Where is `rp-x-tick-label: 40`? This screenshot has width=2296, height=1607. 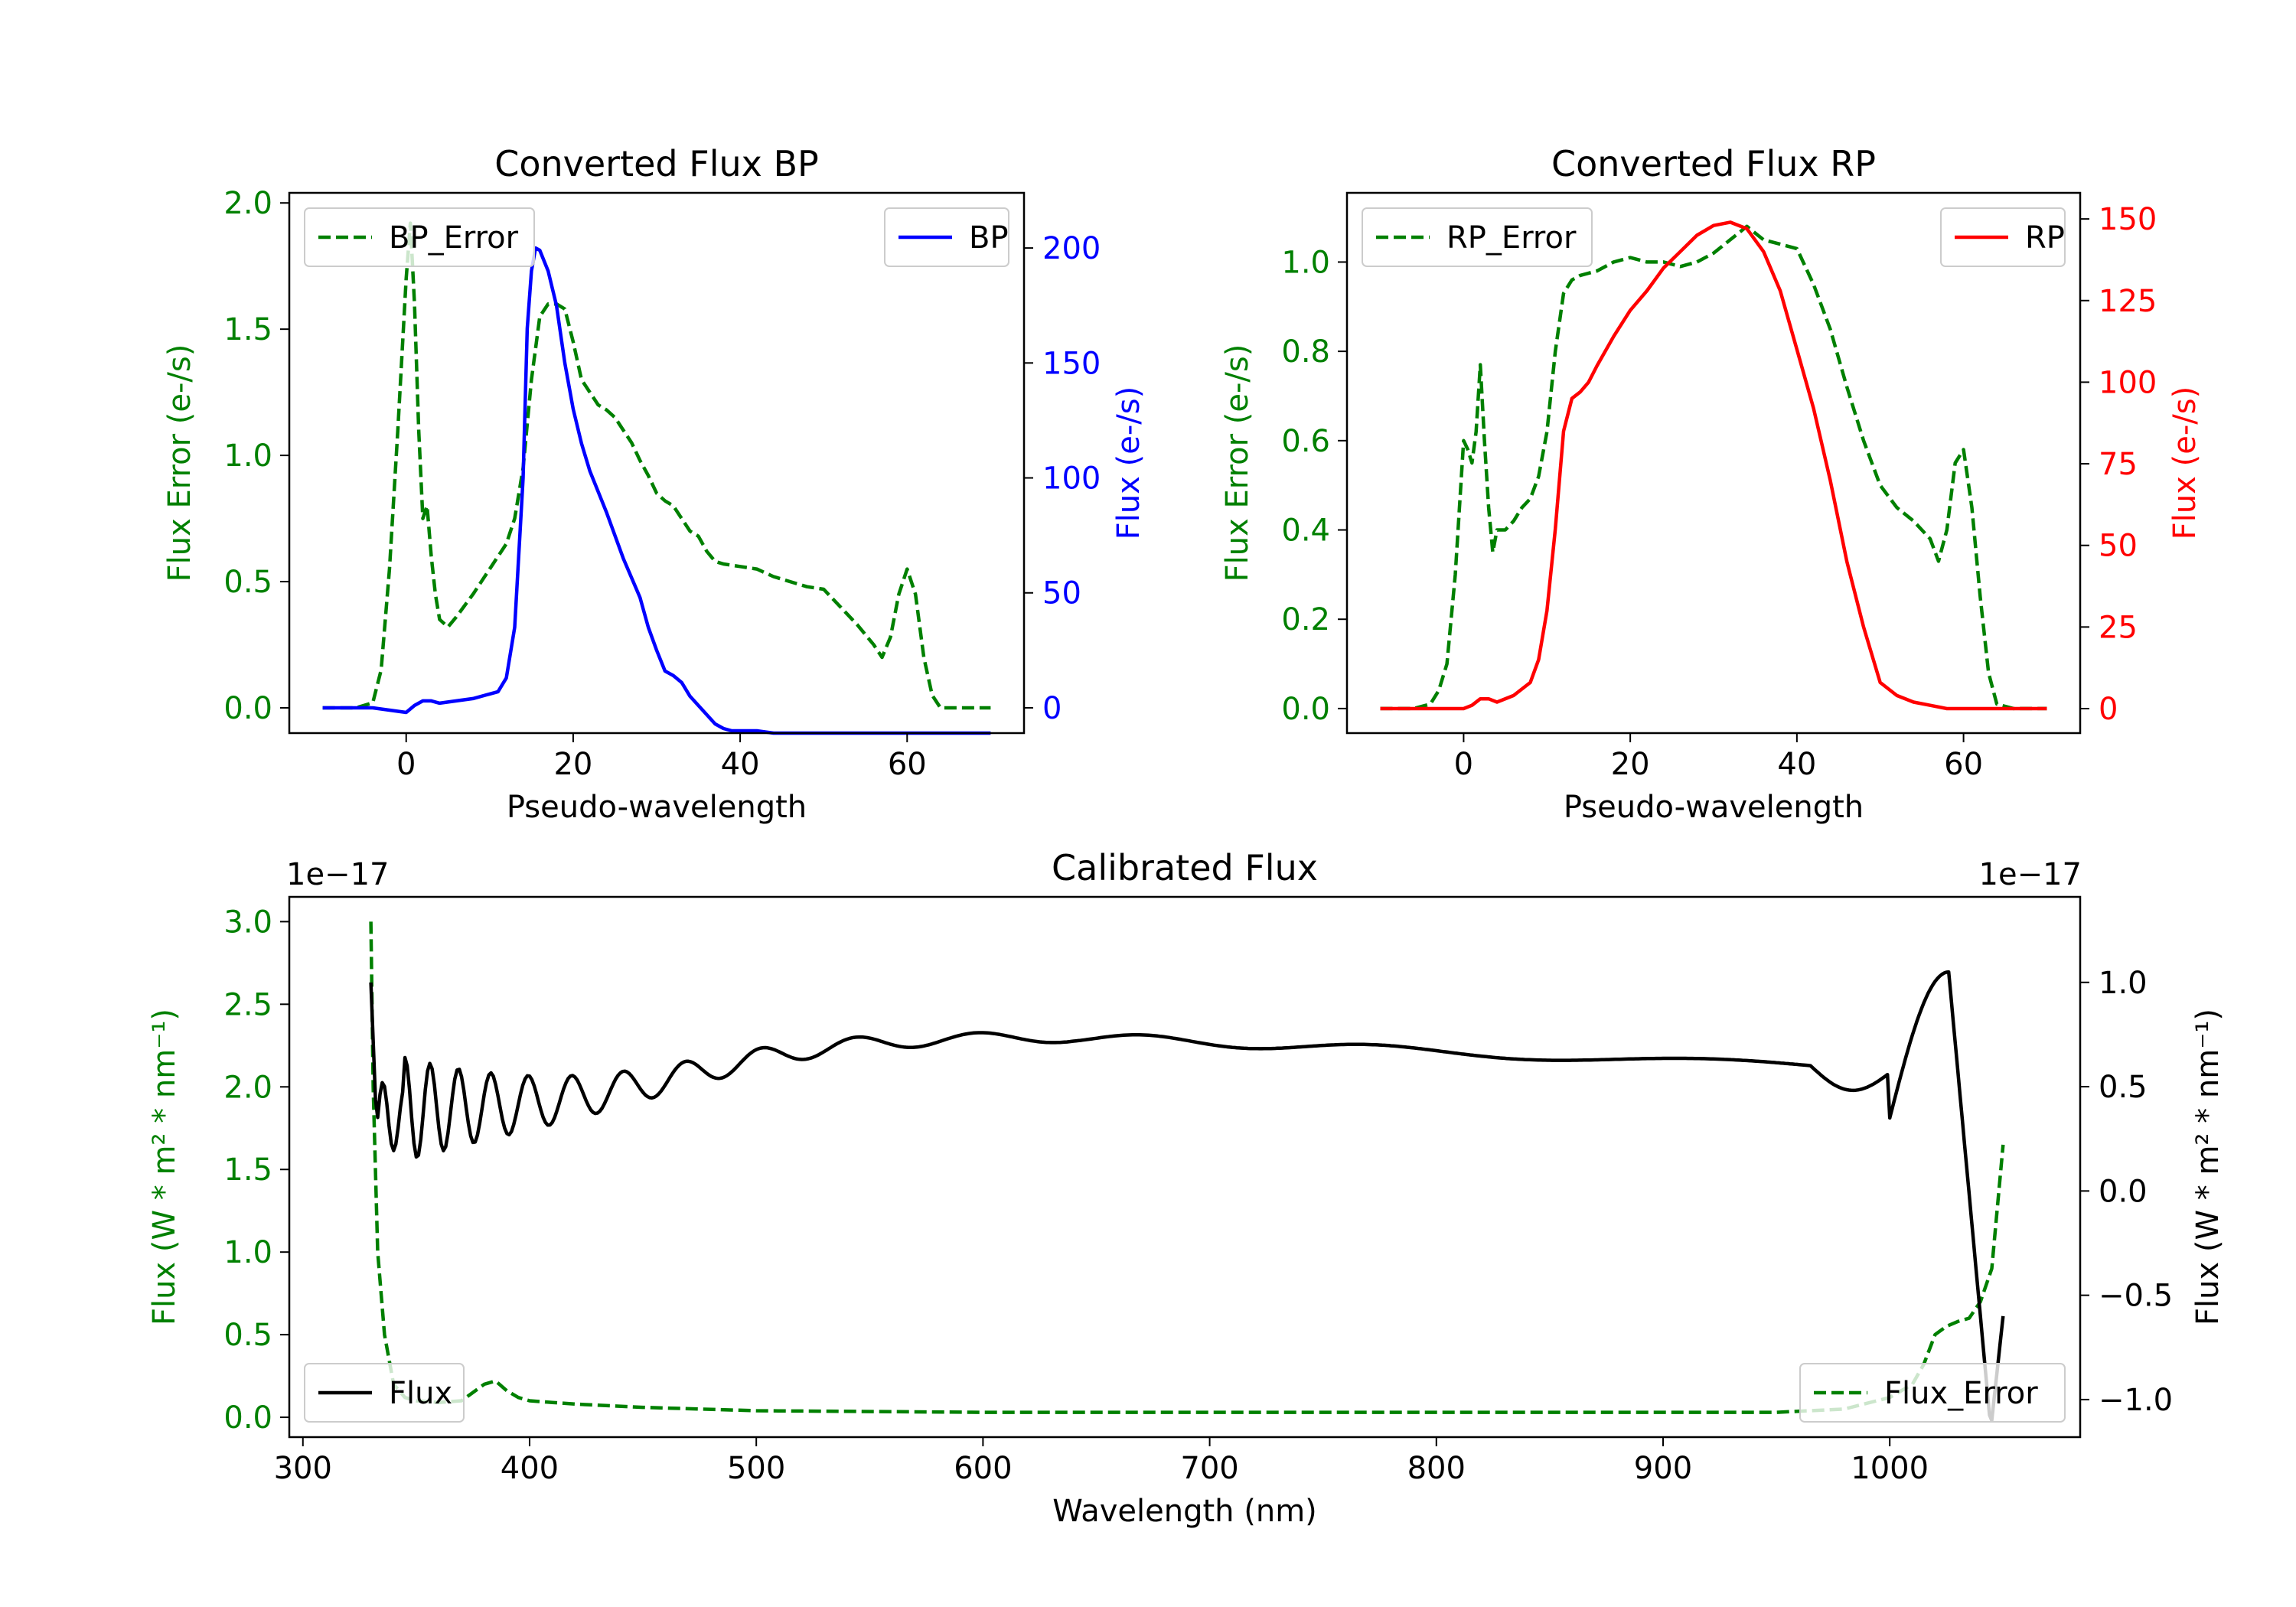 rp-x-tick-label: 40 is located at coordinates (1796, 764).